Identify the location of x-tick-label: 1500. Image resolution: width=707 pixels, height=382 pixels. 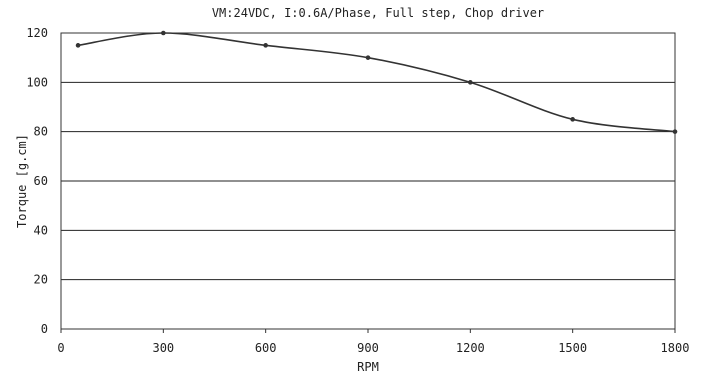
(572, 348).